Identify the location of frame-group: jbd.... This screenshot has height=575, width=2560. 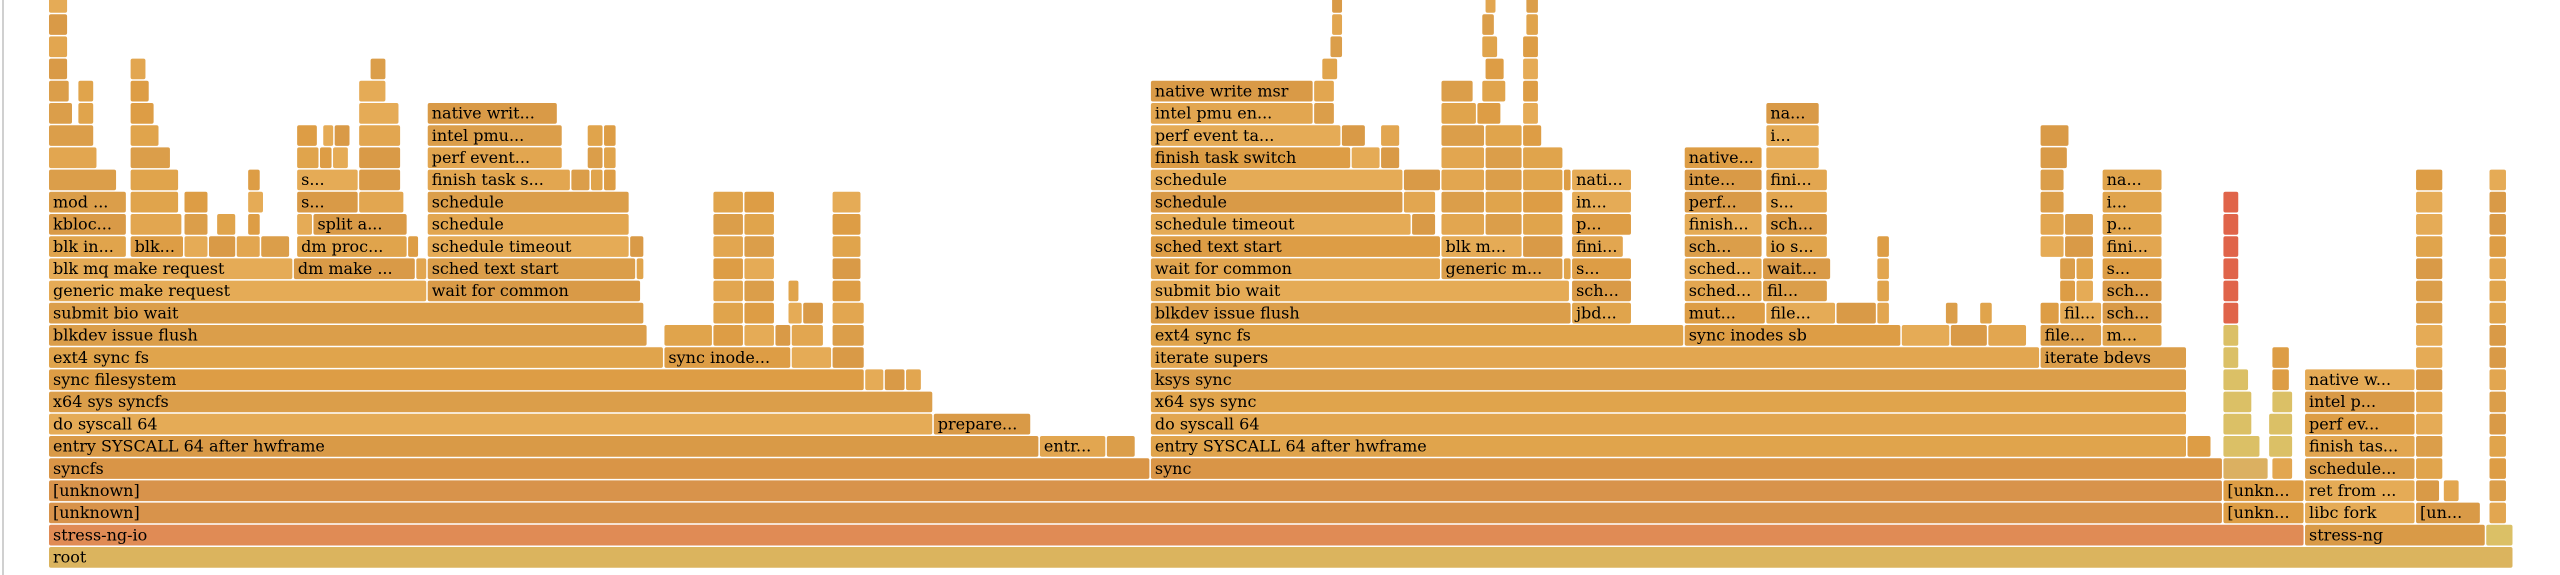
(1601, 313).